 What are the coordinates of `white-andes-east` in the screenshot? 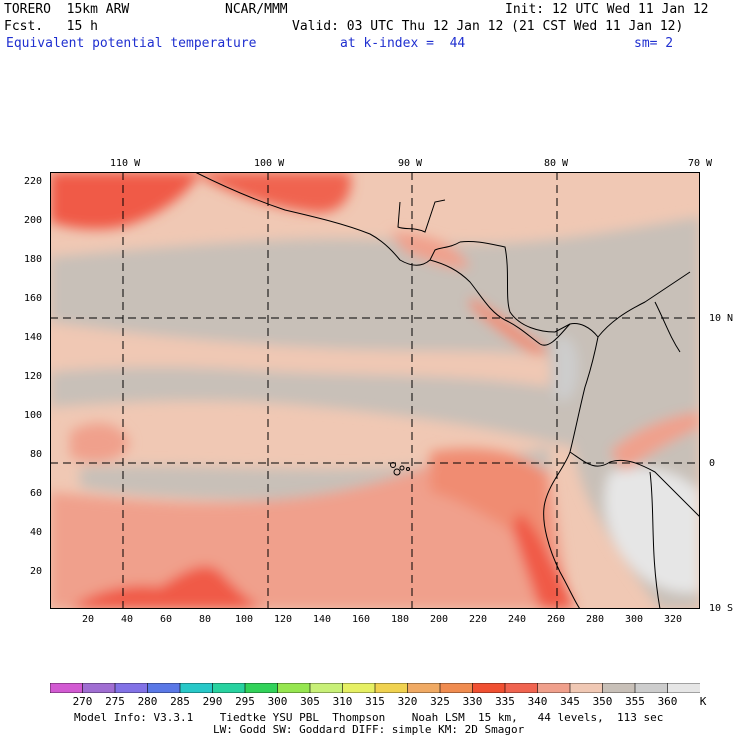 It's located at (652, 530).